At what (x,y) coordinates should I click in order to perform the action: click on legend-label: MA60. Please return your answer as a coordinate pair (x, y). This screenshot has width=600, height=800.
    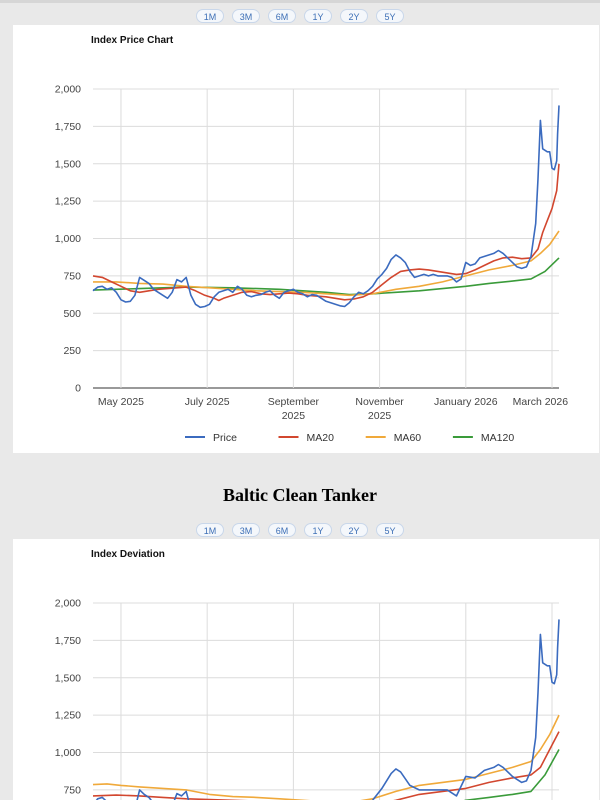
    Looking at the image, I should click on (408, 438).